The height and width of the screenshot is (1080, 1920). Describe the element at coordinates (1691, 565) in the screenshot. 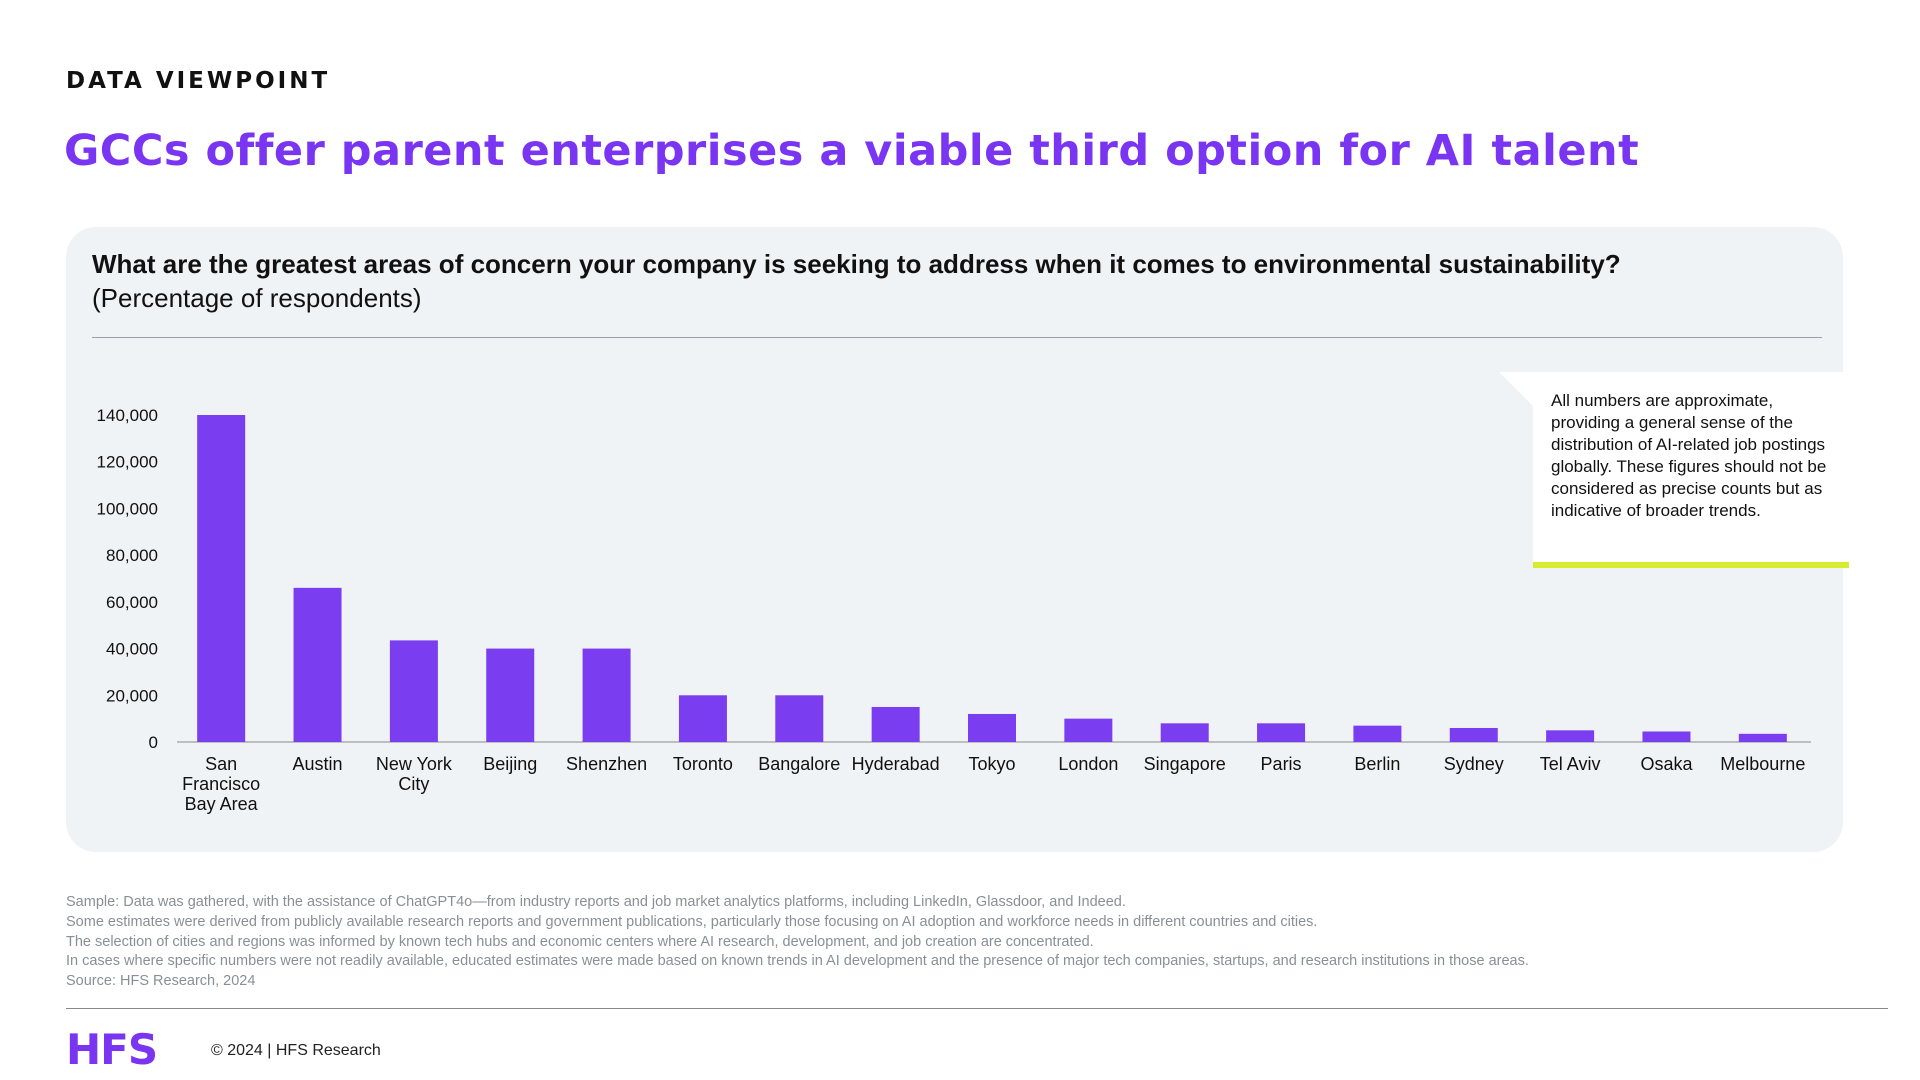

I see `note-accent-bar` at that location.